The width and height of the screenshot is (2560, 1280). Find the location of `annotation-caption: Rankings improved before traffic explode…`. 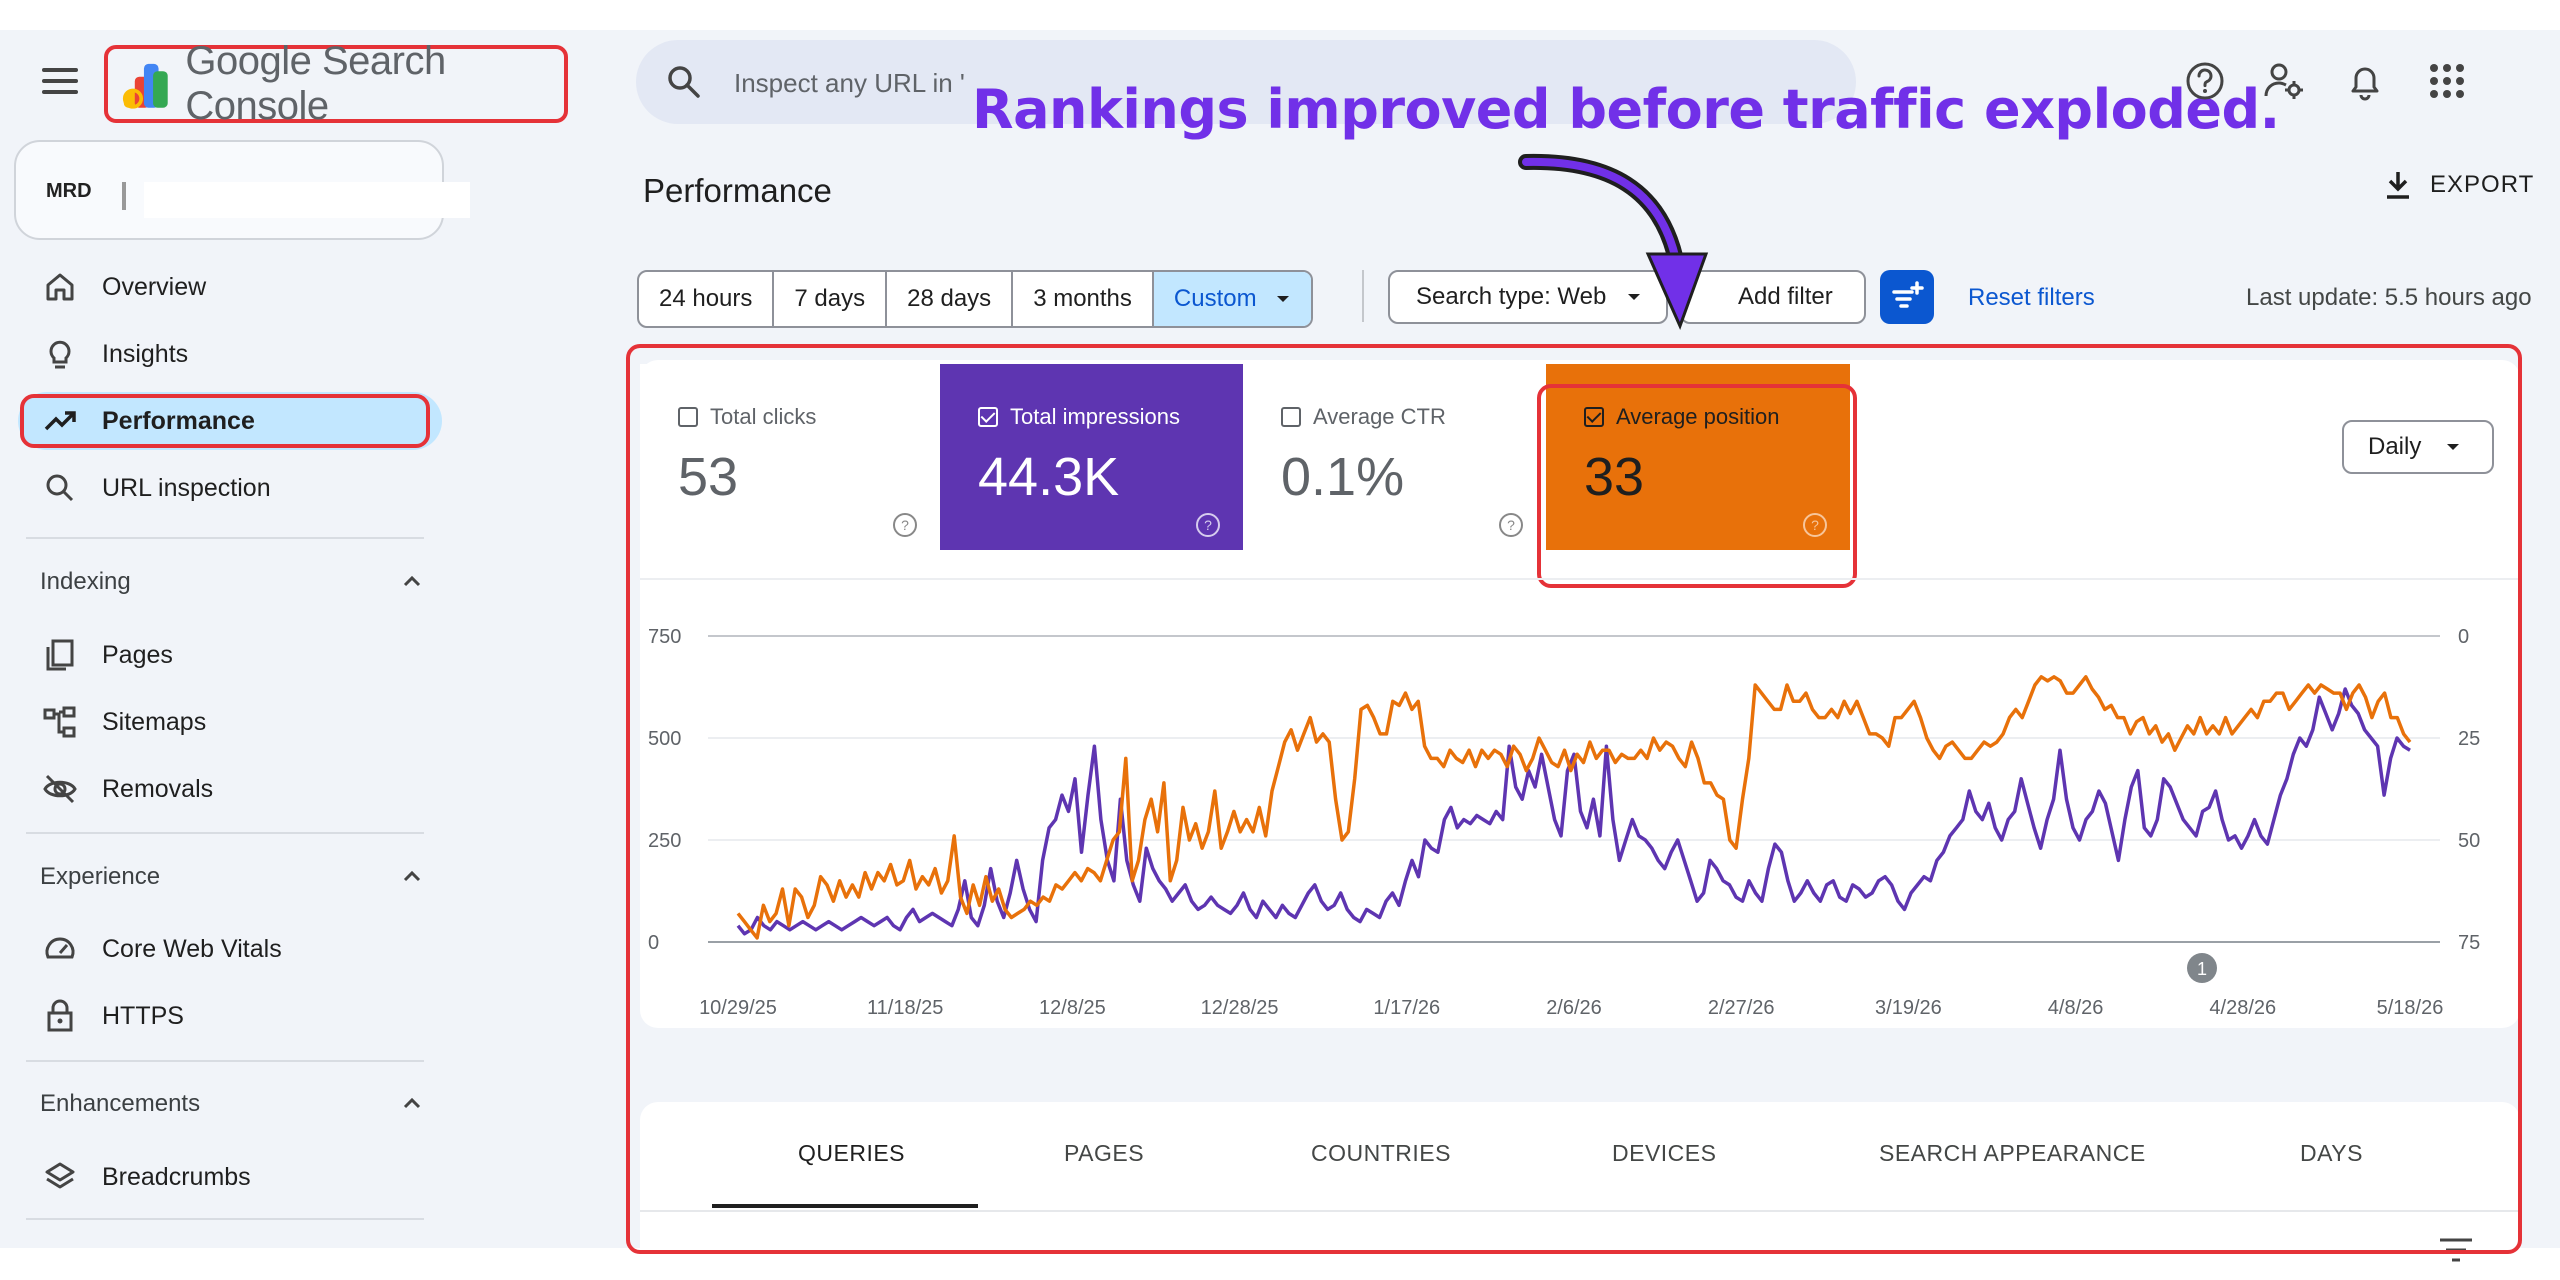

annotation-caption: Rankings improved before traffic explode… is located at coordinates (1626, 109).